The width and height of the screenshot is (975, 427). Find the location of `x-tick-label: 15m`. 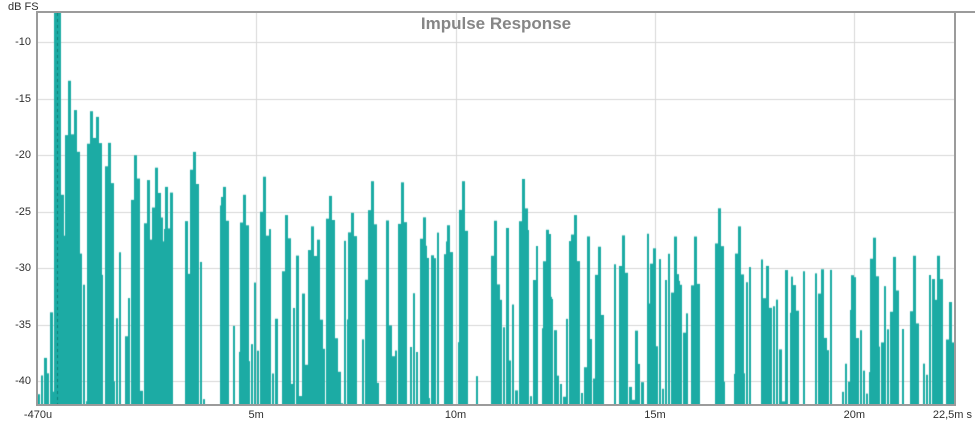

x-tick-label: 15m is located at coordinates (655, 415).